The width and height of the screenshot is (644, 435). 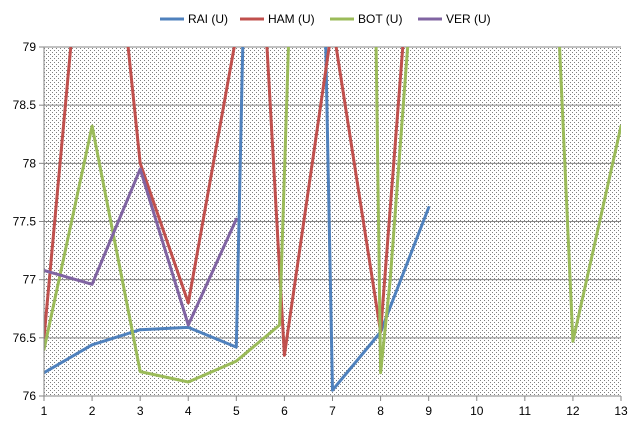 I want to click on x-tick-label: 8, so click(x=380, y=411).